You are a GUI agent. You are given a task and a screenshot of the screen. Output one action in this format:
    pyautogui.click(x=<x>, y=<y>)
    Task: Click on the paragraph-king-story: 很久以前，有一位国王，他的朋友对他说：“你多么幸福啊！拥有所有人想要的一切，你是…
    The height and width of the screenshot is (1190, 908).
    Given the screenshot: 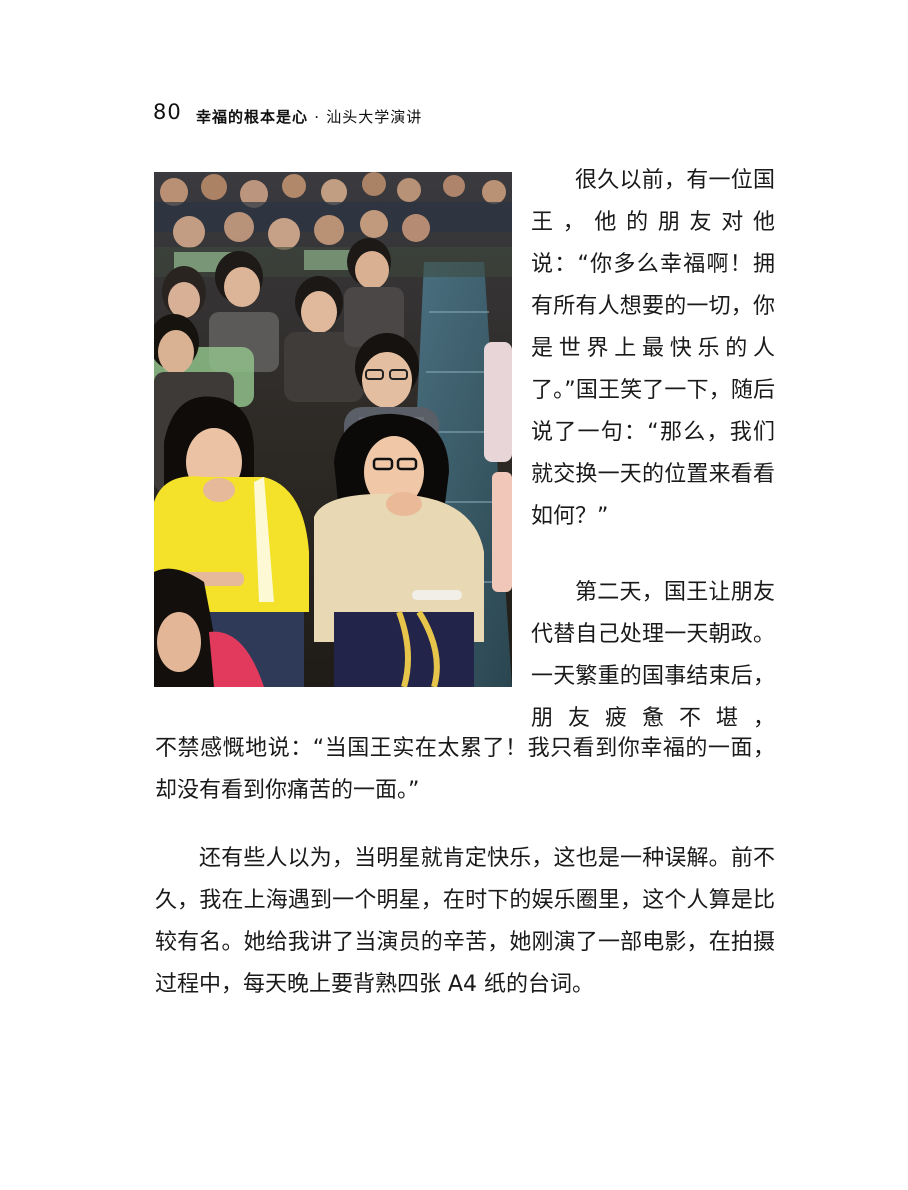 What is the action you would take?
    pyautogui.click(x=653, y=348)
    